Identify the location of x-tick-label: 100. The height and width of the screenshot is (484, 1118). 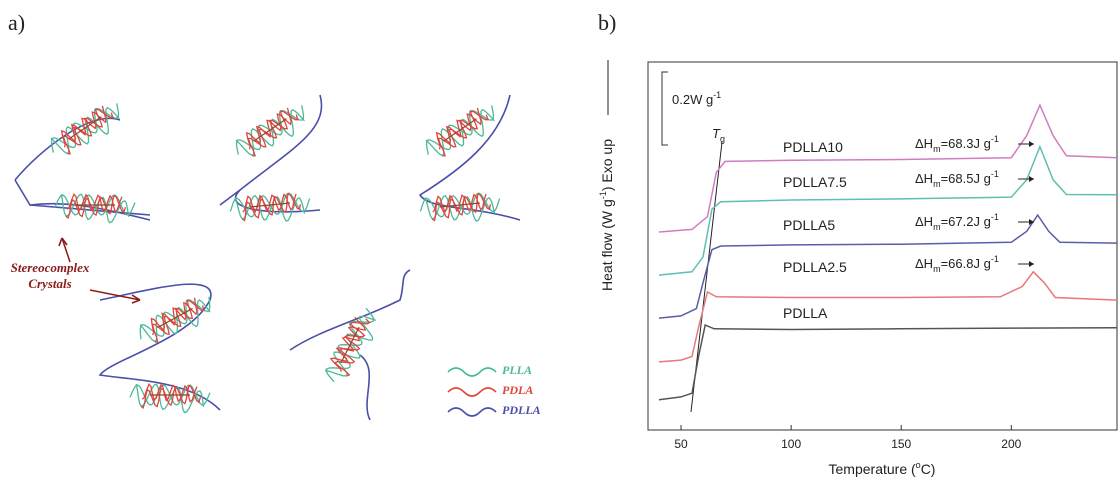
(791, 444).